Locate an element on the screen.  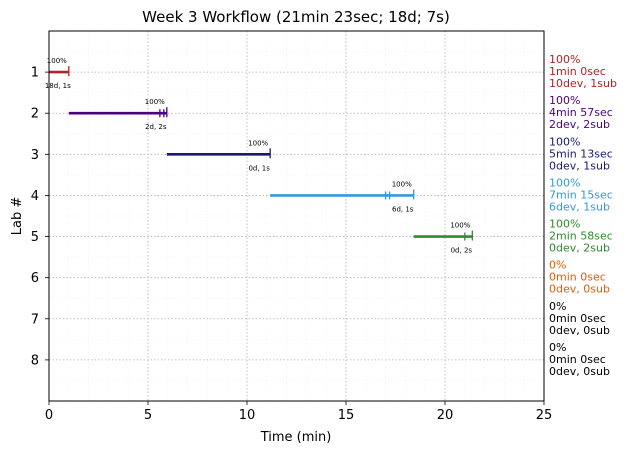
bar-bottom-label: 0d, 2s is located at coordinates (462, 251).